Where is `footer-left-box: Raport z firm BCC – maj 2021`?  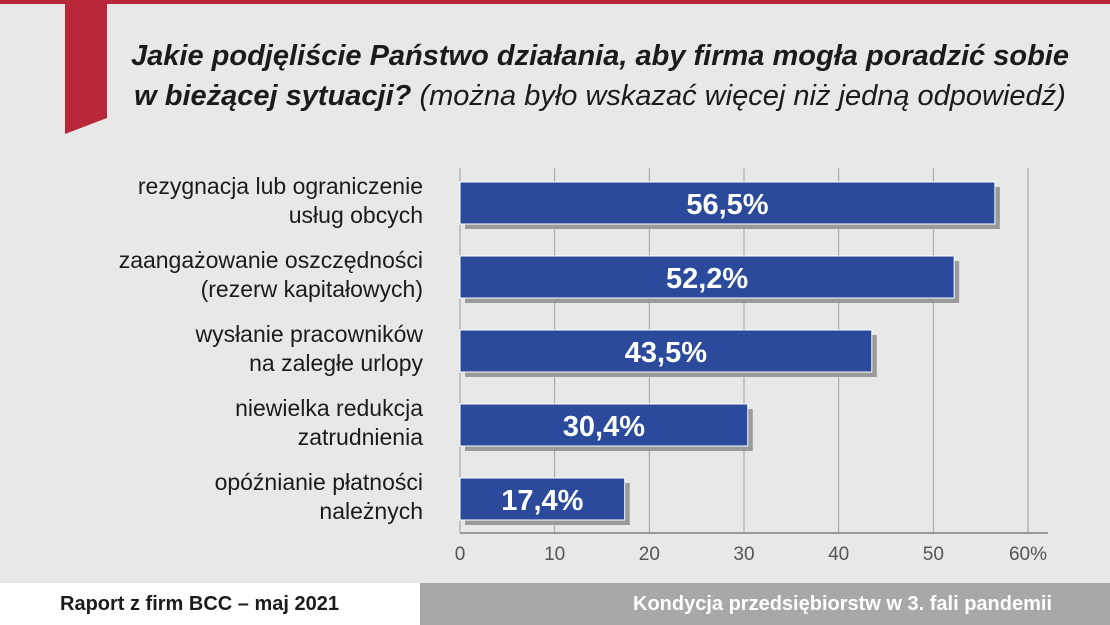 footer-left-box: Raport z firm BCC – maj 2021 is located at coordinates (210, 604).